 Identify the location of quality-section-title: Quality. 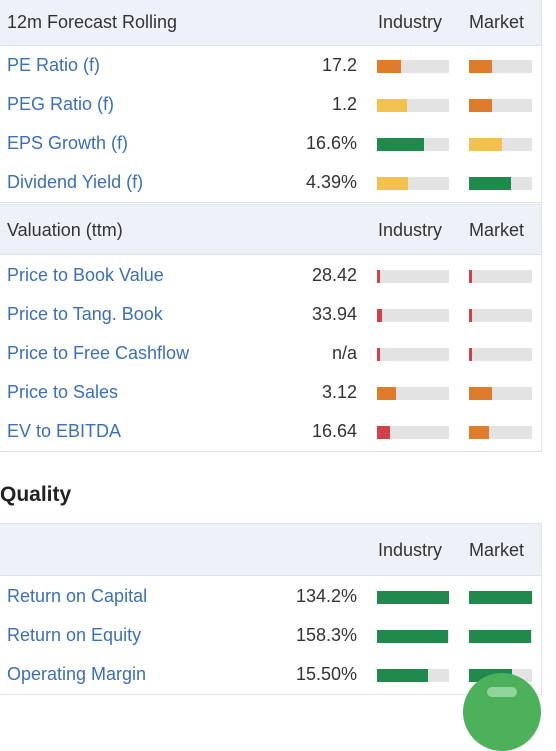
(36, 494).